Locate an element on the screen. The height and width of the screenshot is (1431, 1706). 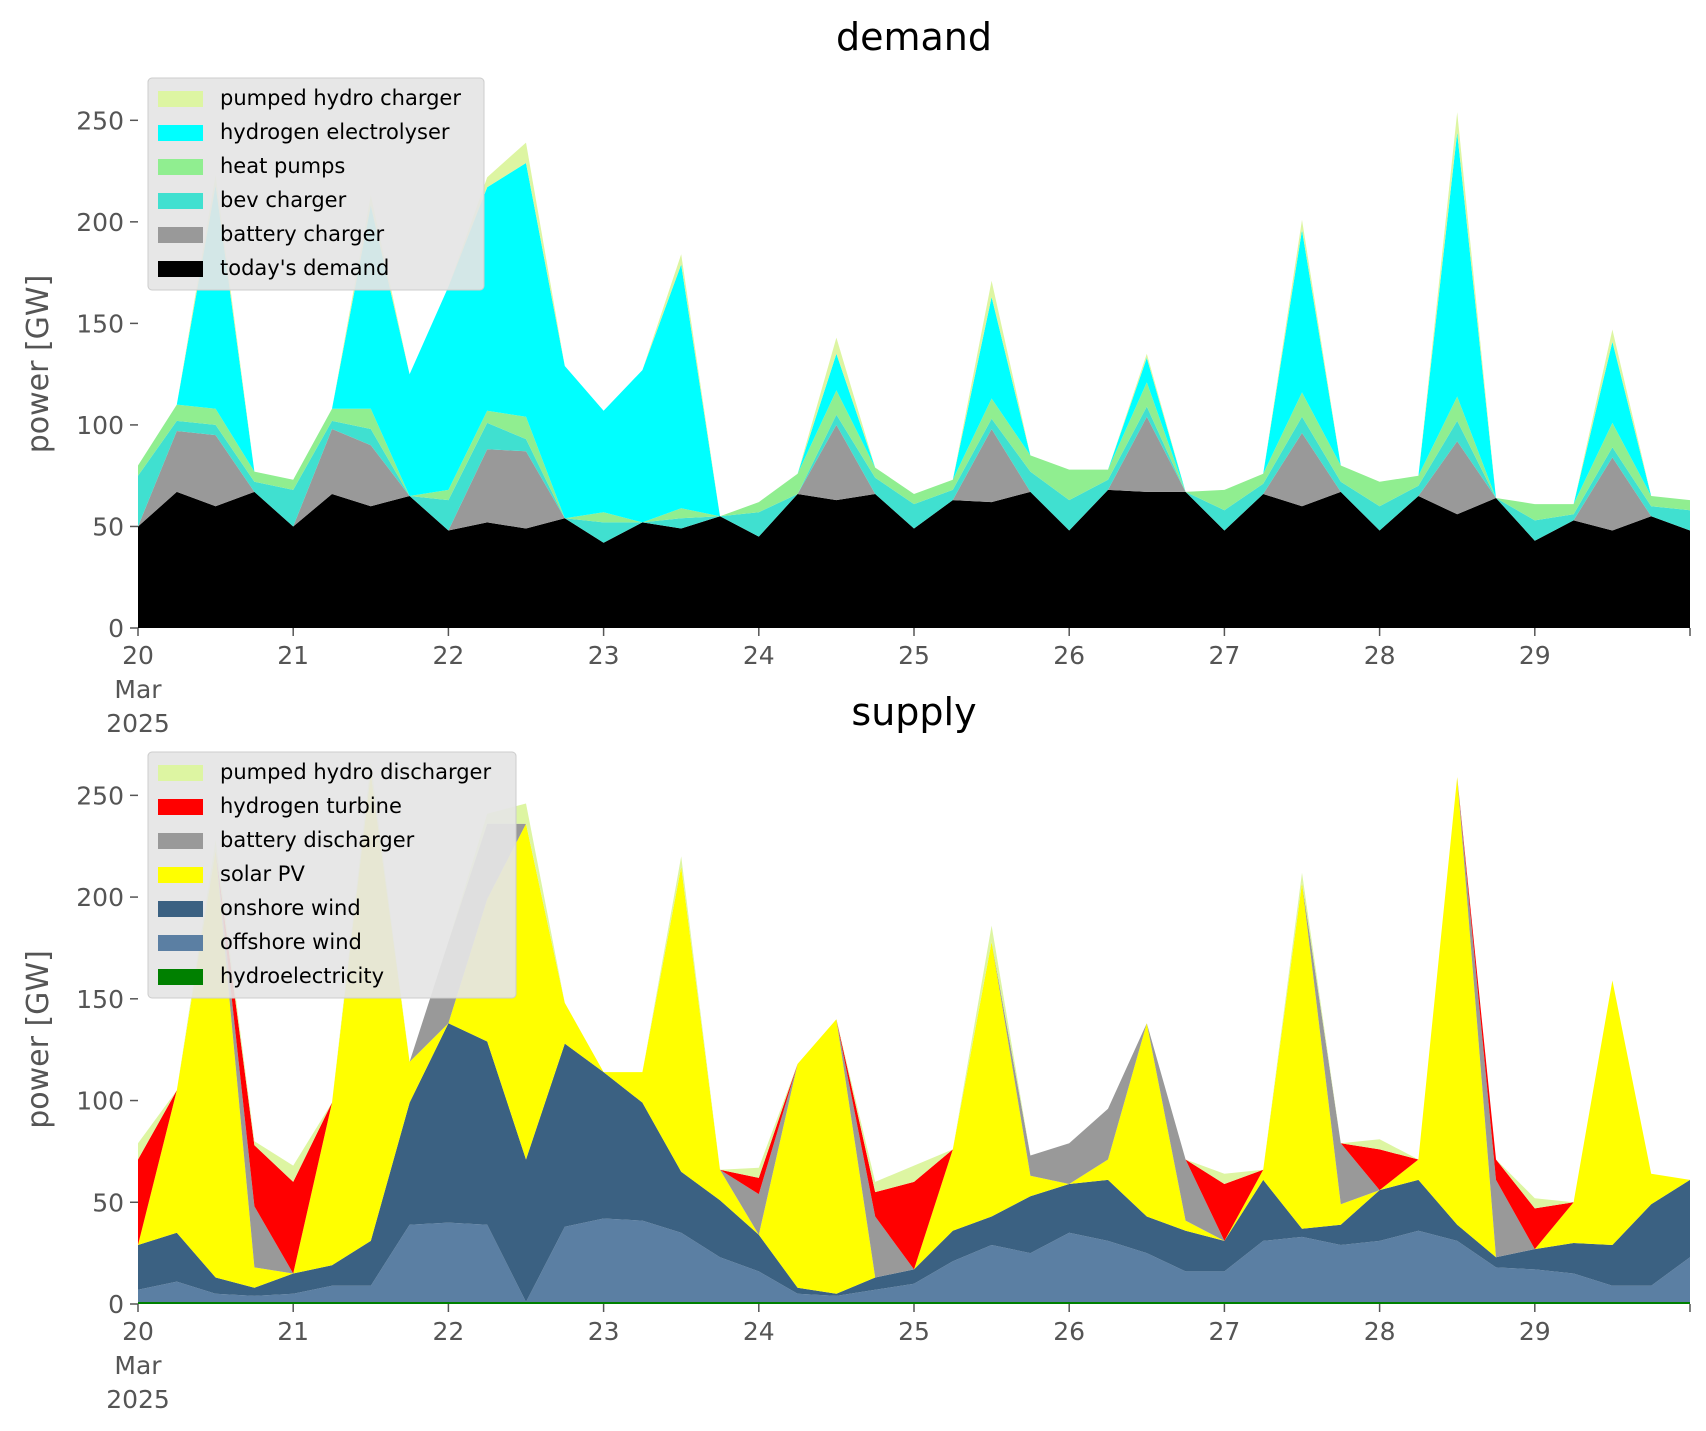
series-area-today-s-demand is located at coordinates (914, 558).